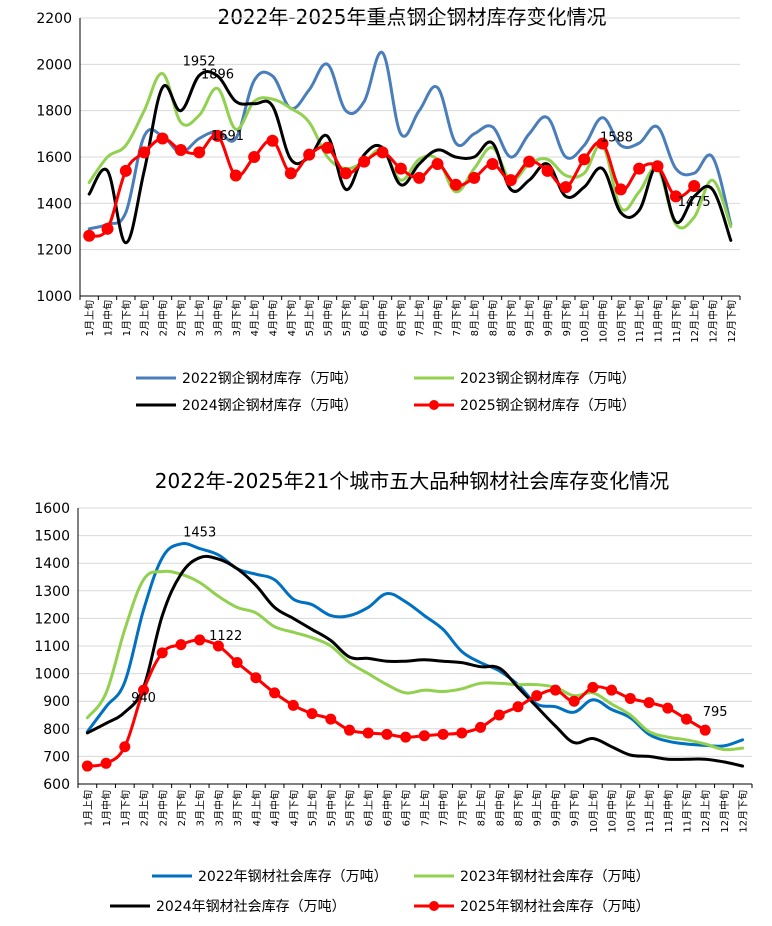 This screenshot has height=926, width=772. Describe the element at coordinates (143, 698) in the screenshot. I see `data-label: 940` at that location.